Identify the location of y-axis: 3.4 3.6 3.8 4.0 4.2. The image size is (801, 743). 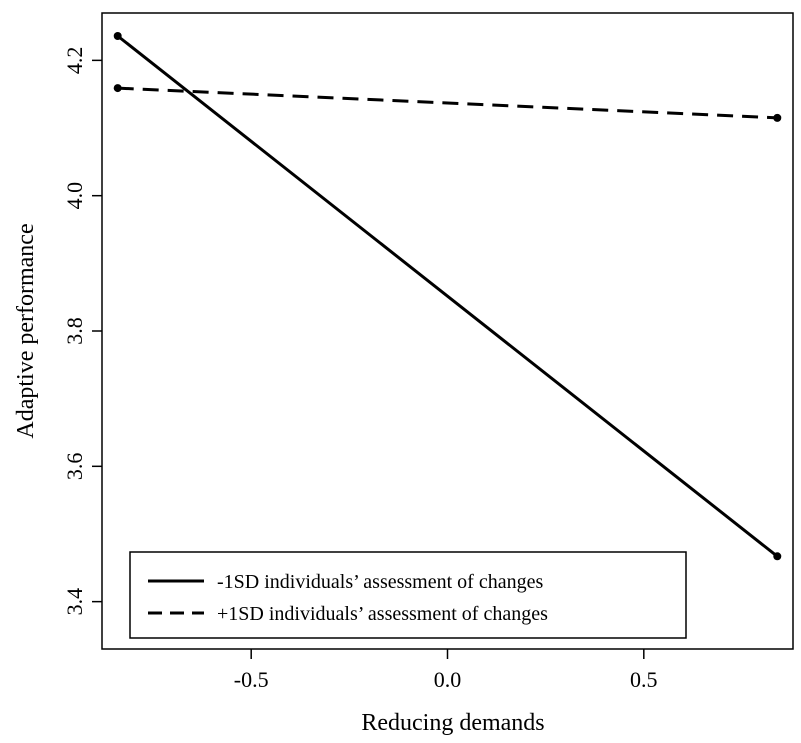
(82, 331).